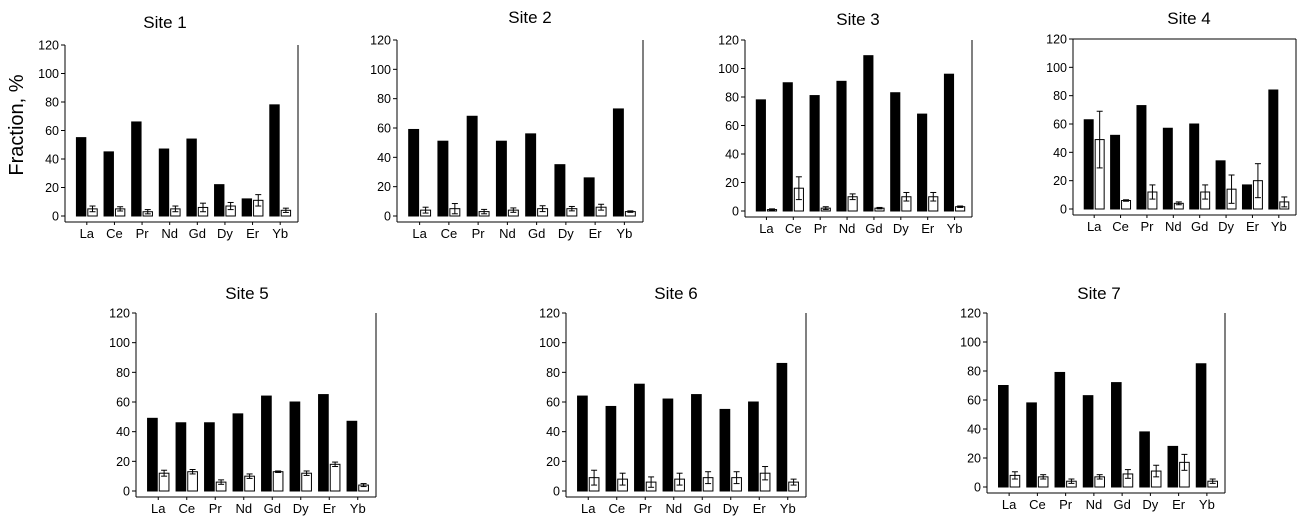  What do you see at coordinates (168, 127) in the screenshot?
I see `chart-panel-1: Site 1 0 20 40 60 80 100 120 La Ce Pr Nd Gd Dy Er Yb` at bounding box center [168, 127].